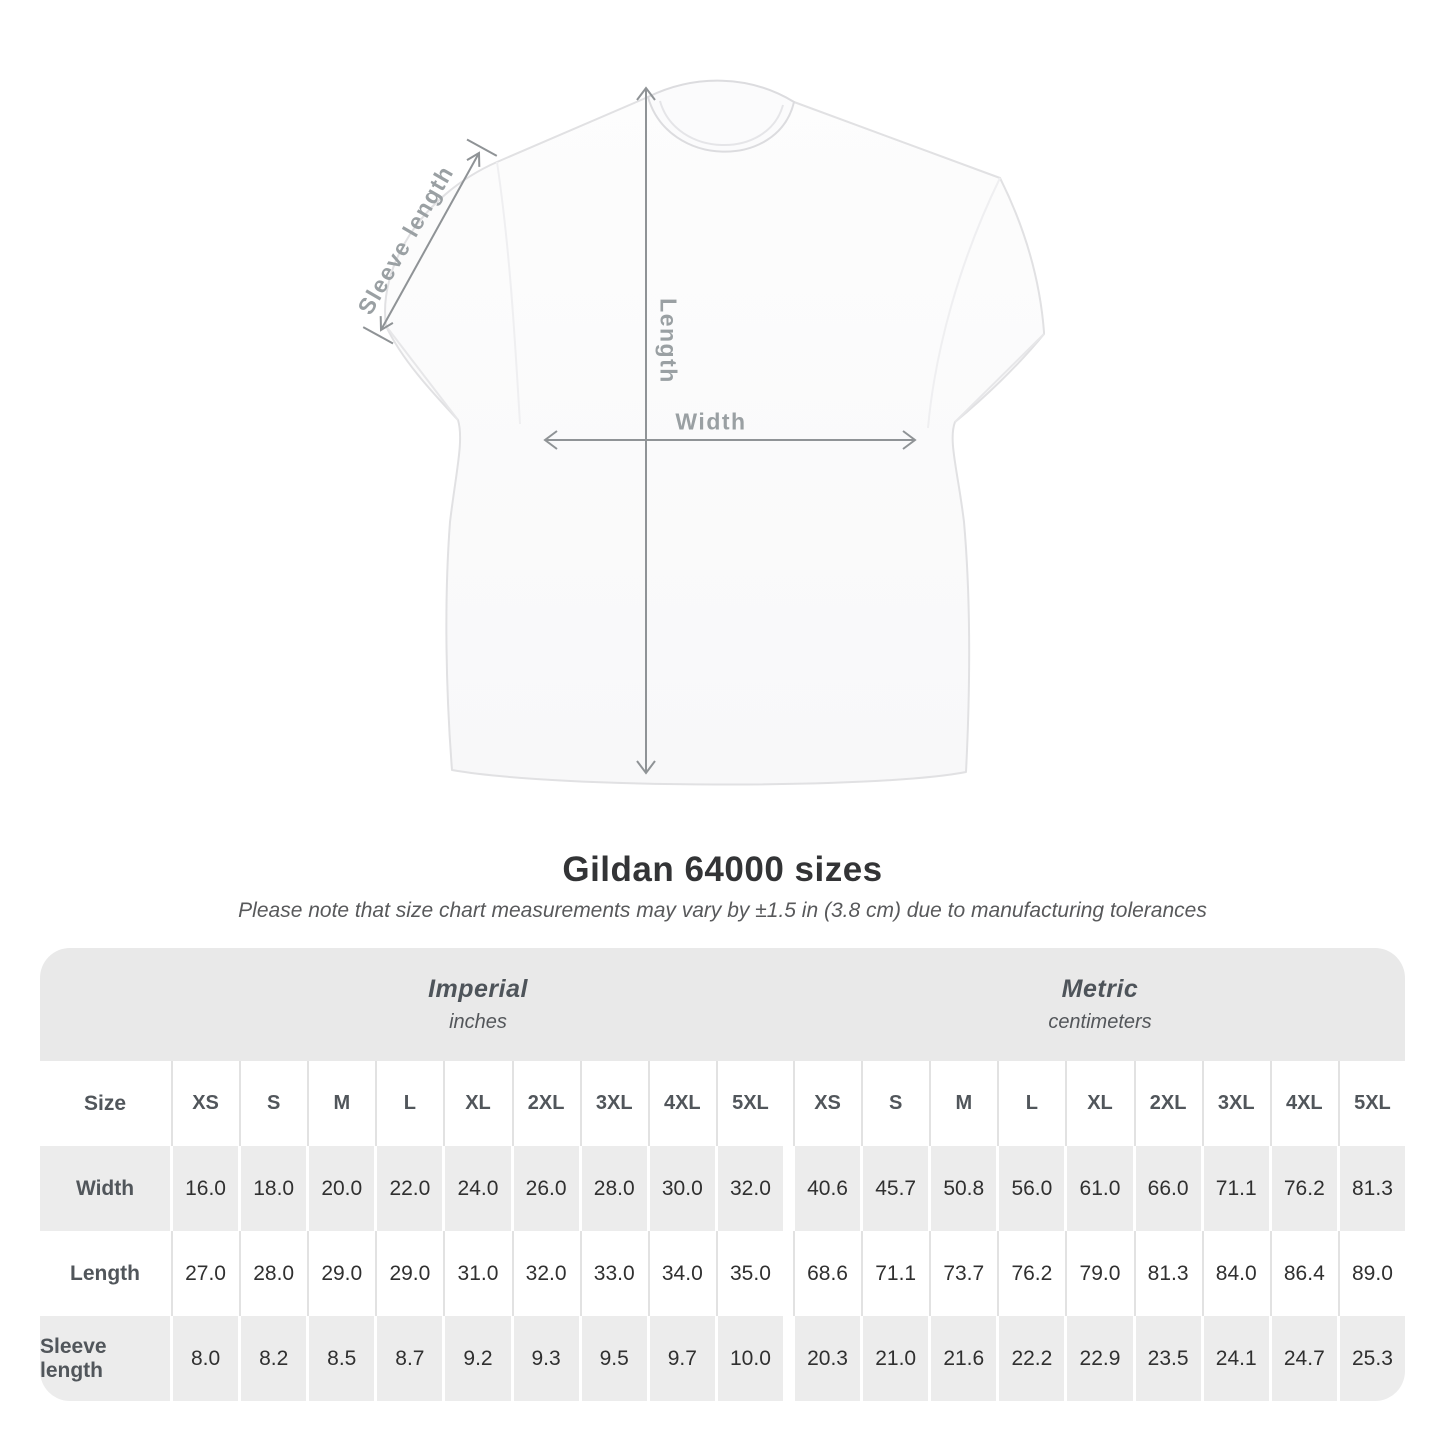  What do you see at coordinates (1304, 1358) in the screenshot?
I see `value-cell: 24.7` at bounding box center [1304, 1358].